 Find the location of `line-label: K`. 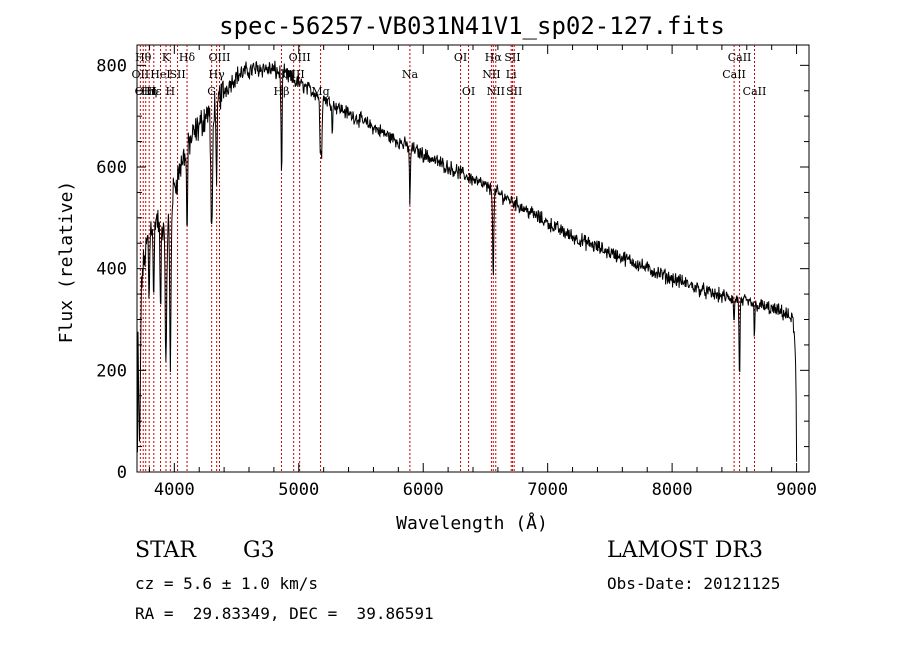

line-label: K is located at coordinates (166, 57).